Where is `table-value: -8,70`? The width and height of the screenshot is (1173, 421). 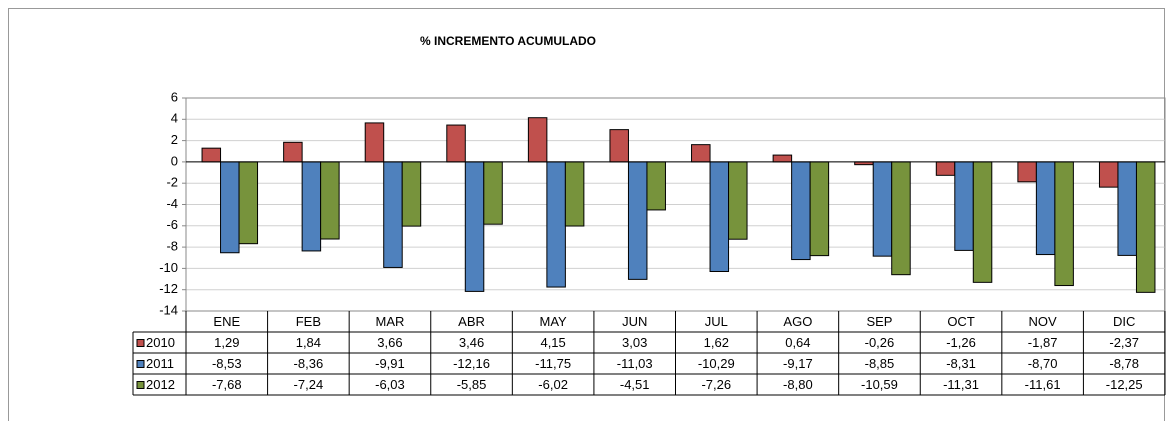
table-value: -8,70 is located at coordinates (1043, 363).